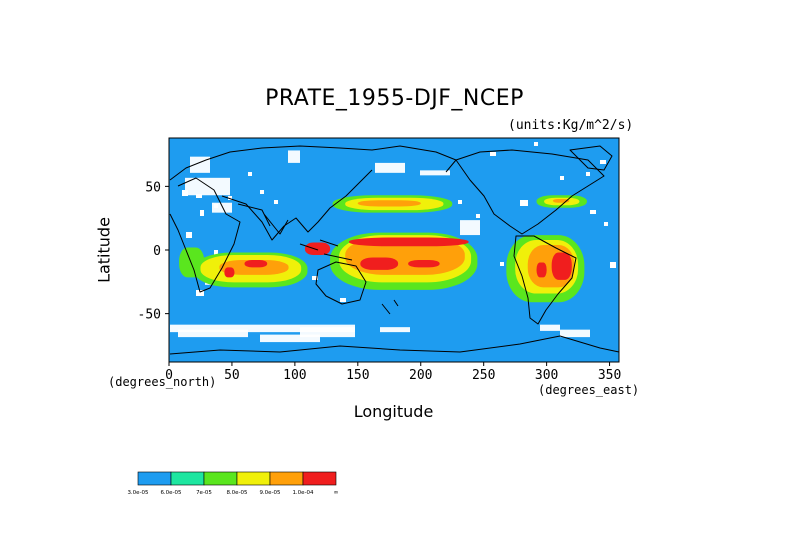 The width and height of the screenshot is (789, 558). Describe the element at coordinates (270, 493) in the screenshot. I see `colorbar-level-label: 9.0e-05` at that location.